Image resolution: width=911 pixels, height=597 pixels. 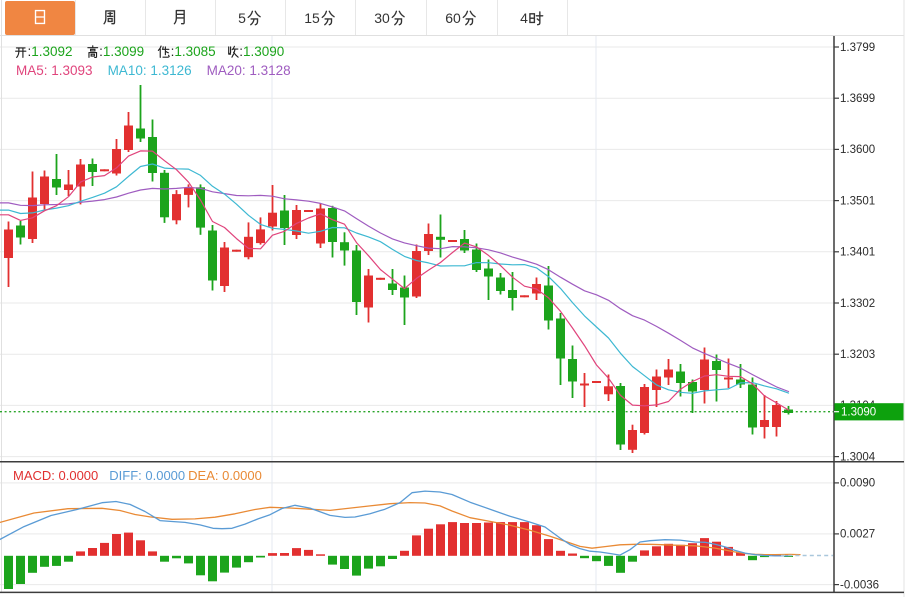 What do you see at coordinates (857, 355) in the screenshot?
I see `svg-text: 1.3203` at bounding box center [857, 355].